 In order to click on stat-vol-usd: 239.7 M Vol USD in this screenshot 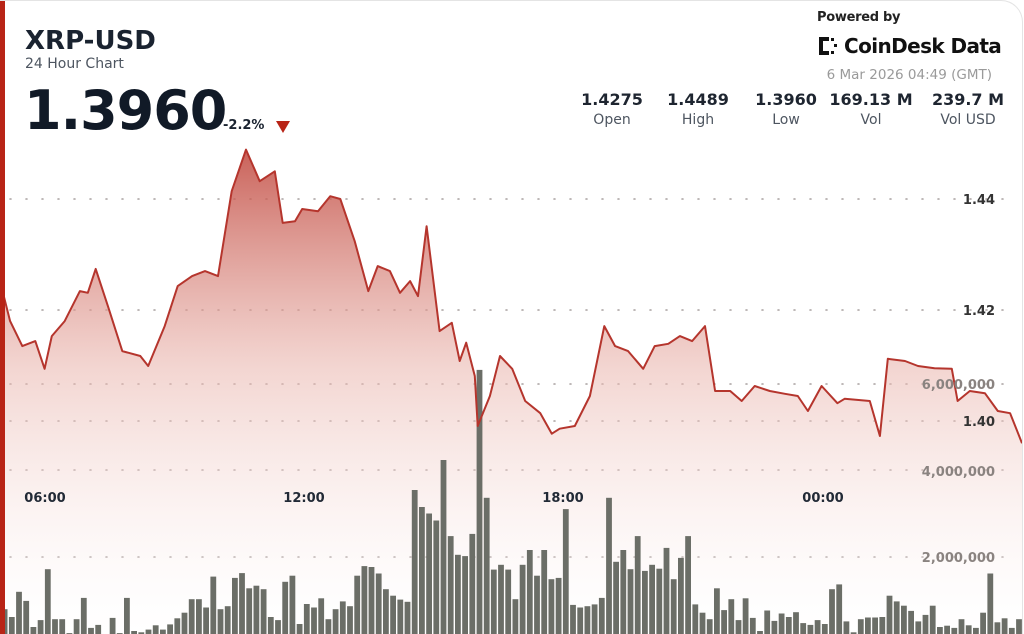, I will do `click(968, 109)`.